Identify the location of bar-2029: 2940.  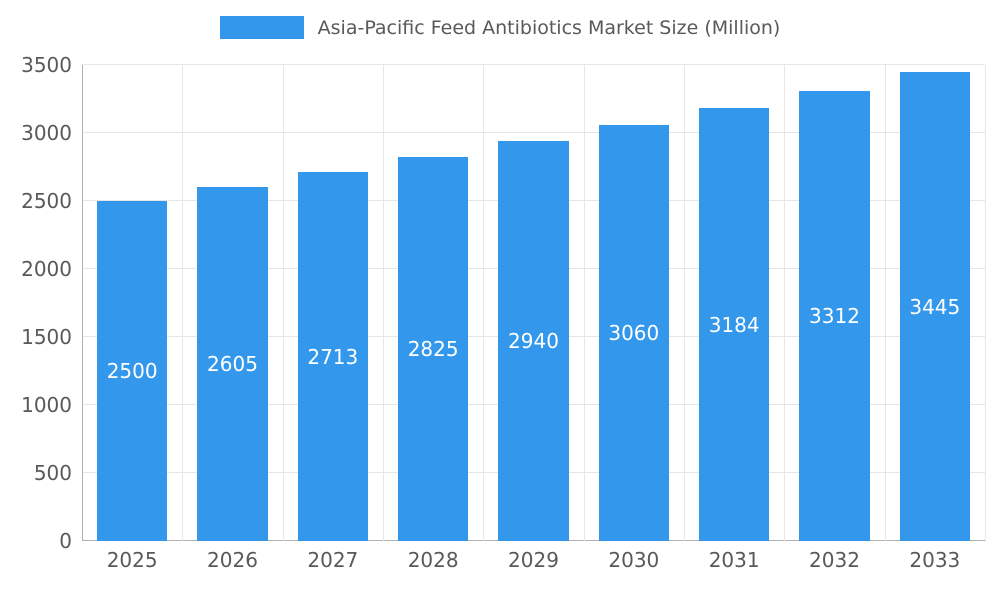
(533, 341).